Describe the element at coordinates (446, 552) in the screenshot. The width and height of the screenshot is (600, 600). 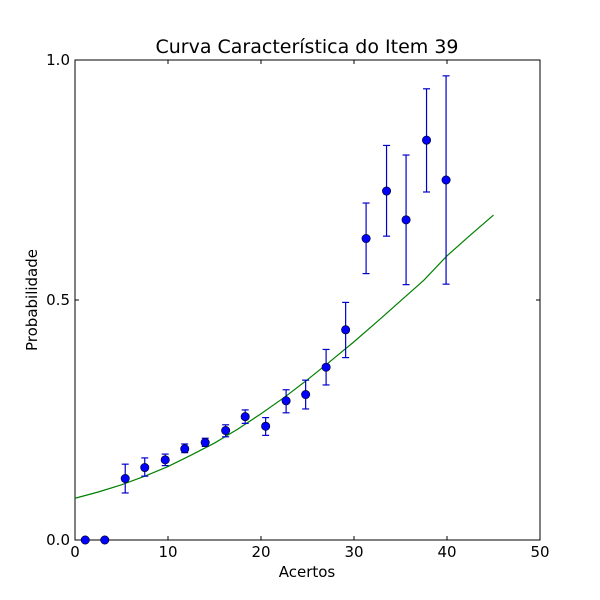
I see `x-tick-label: 40` at that location.